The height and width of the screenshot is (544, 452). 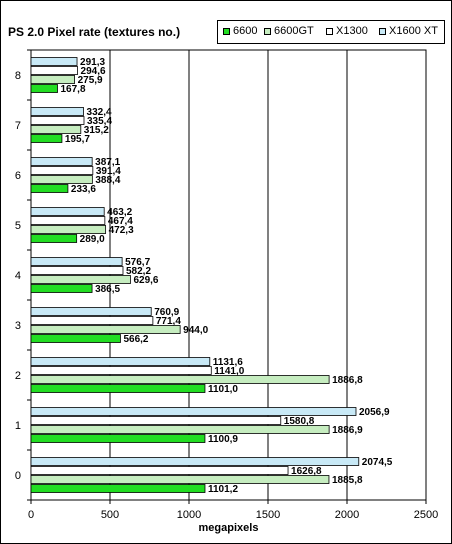 I want to click on y-tick-label: 7, so click(x=18, y=126).